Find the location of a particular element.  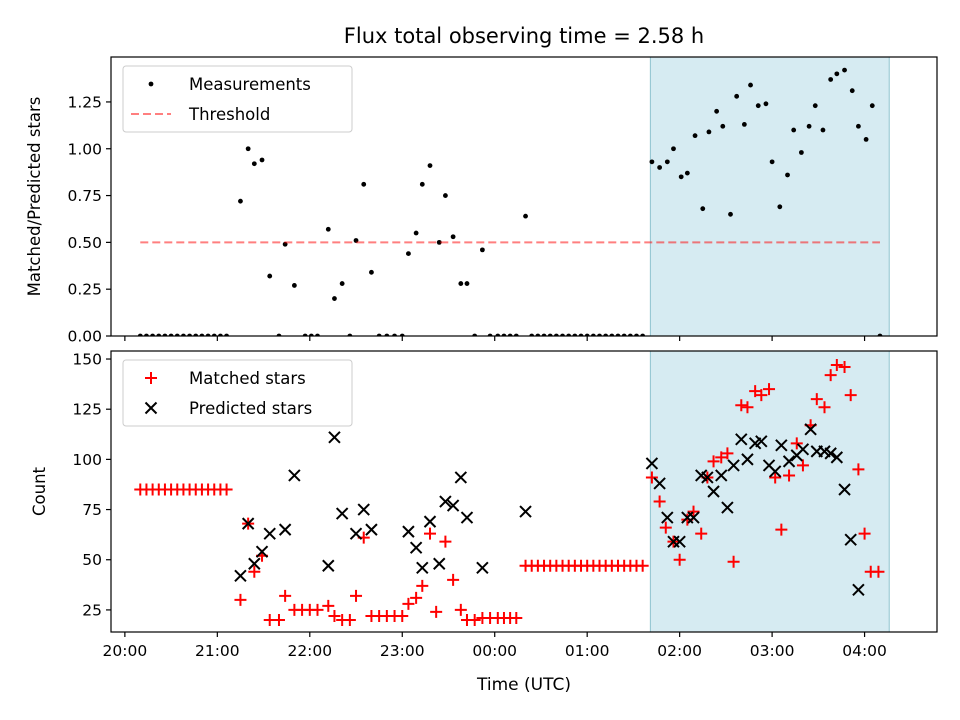

x-tick-label: 22:00 is located at coordinates (309, 651).